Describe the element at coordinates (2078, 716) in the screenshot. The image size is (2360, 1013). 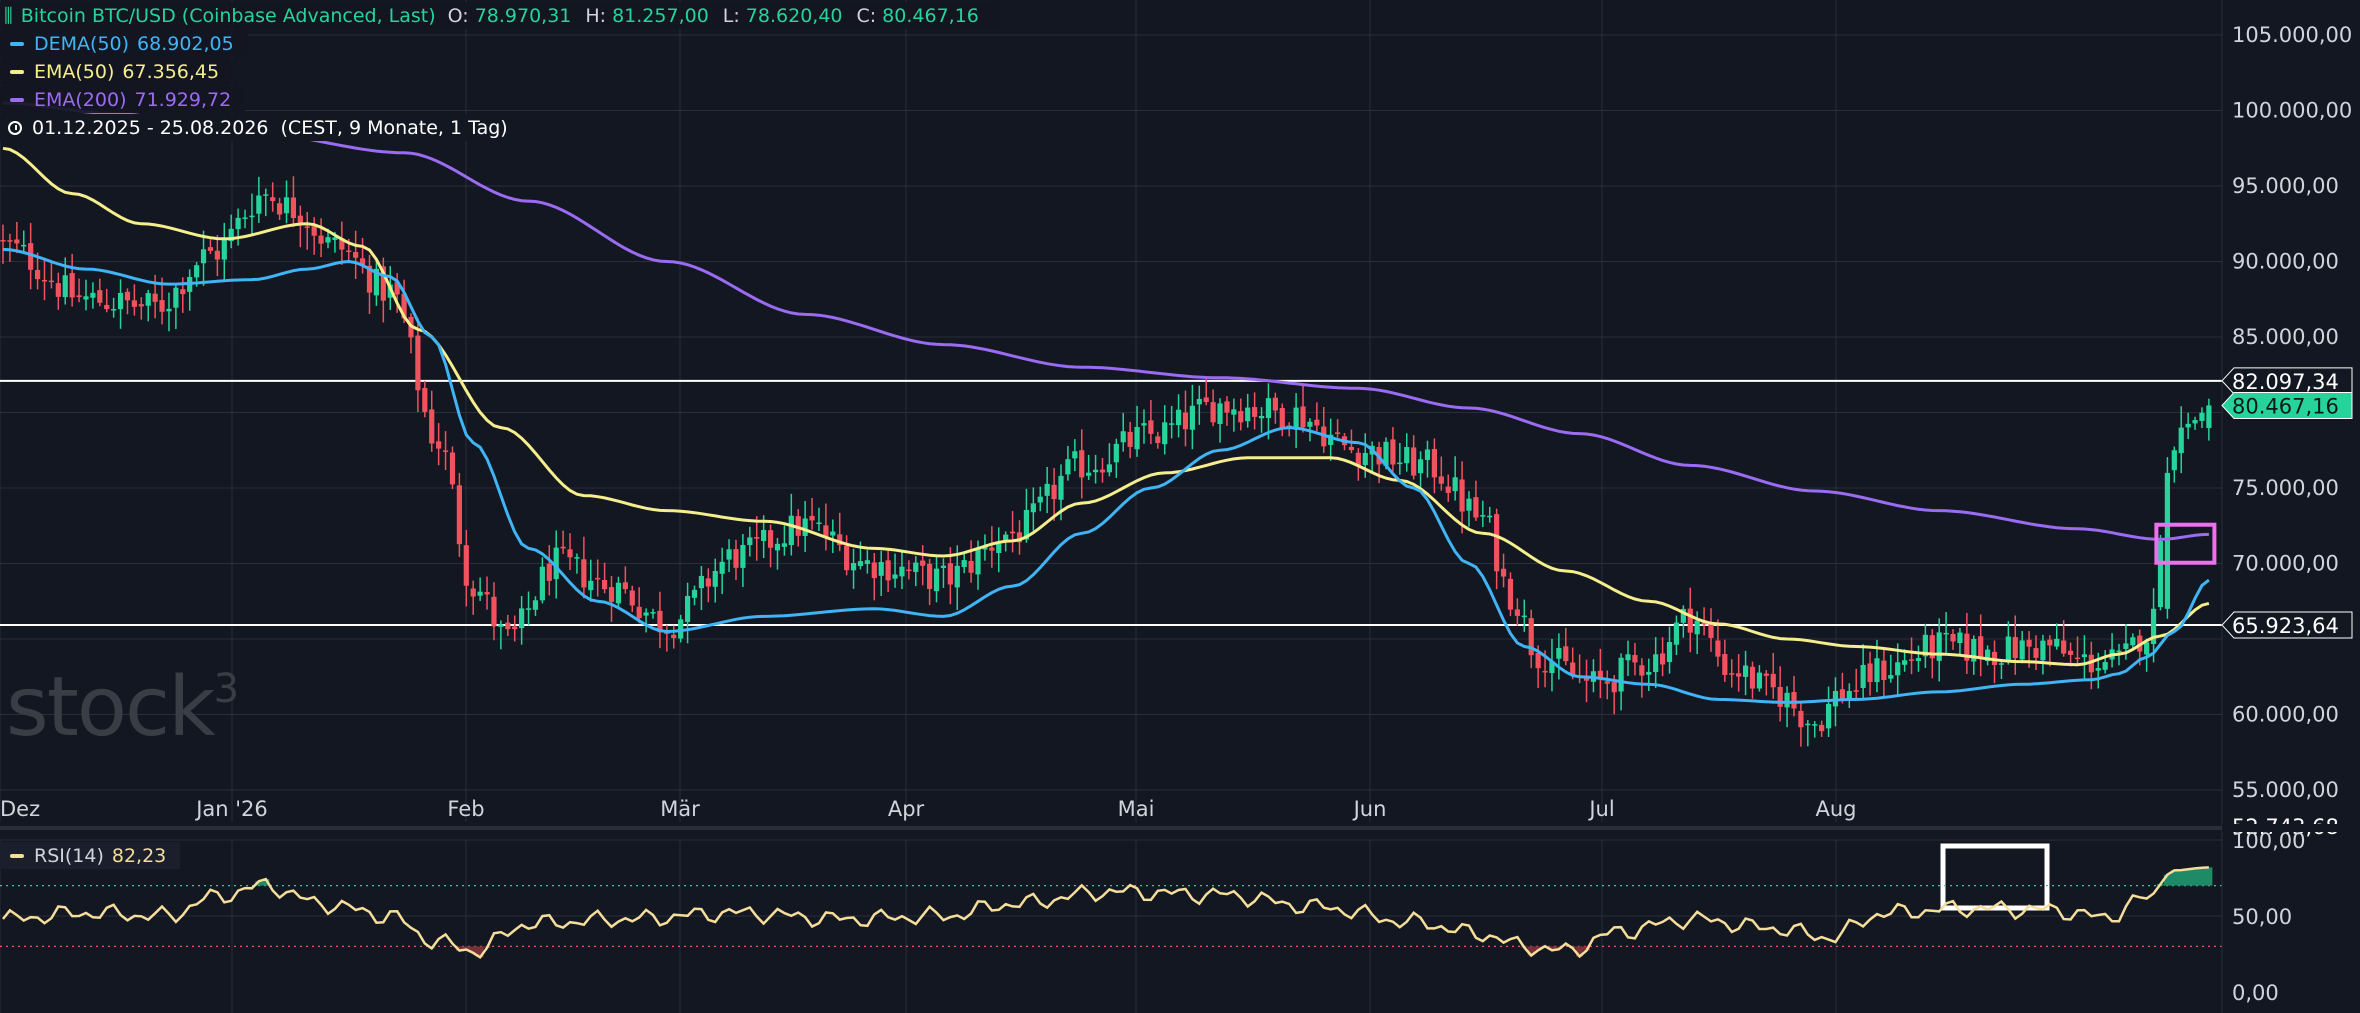
I see `highlight-boxes` at that location.